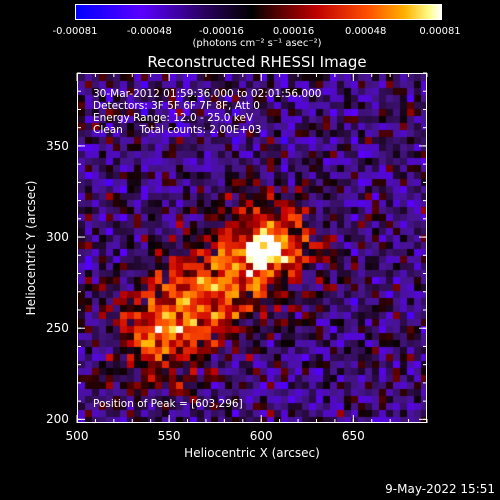  I want to click on colorbar-tick-label: 0.00016, so click(293, 31).